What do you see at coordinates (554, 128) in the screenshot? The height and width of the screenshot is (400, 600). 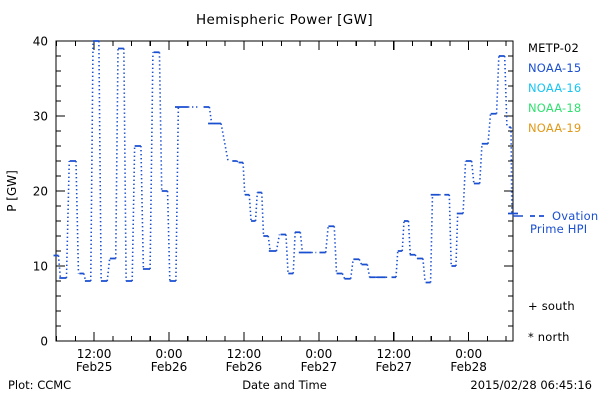 I see `legend-item-NOAA-19: NOAA-19` at bounding box center [554, 128].